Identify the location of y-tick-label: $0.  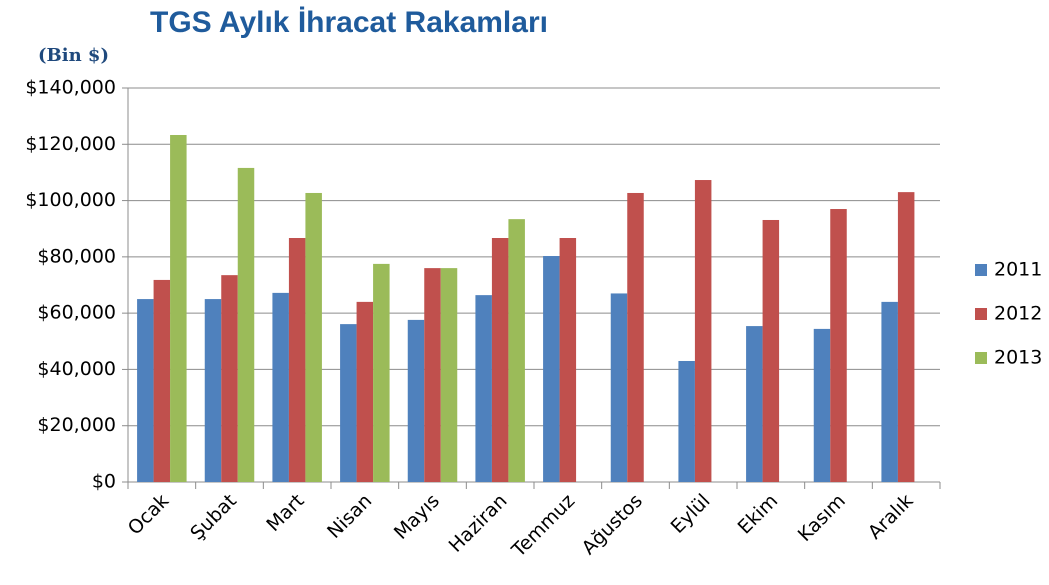
(104, 482).